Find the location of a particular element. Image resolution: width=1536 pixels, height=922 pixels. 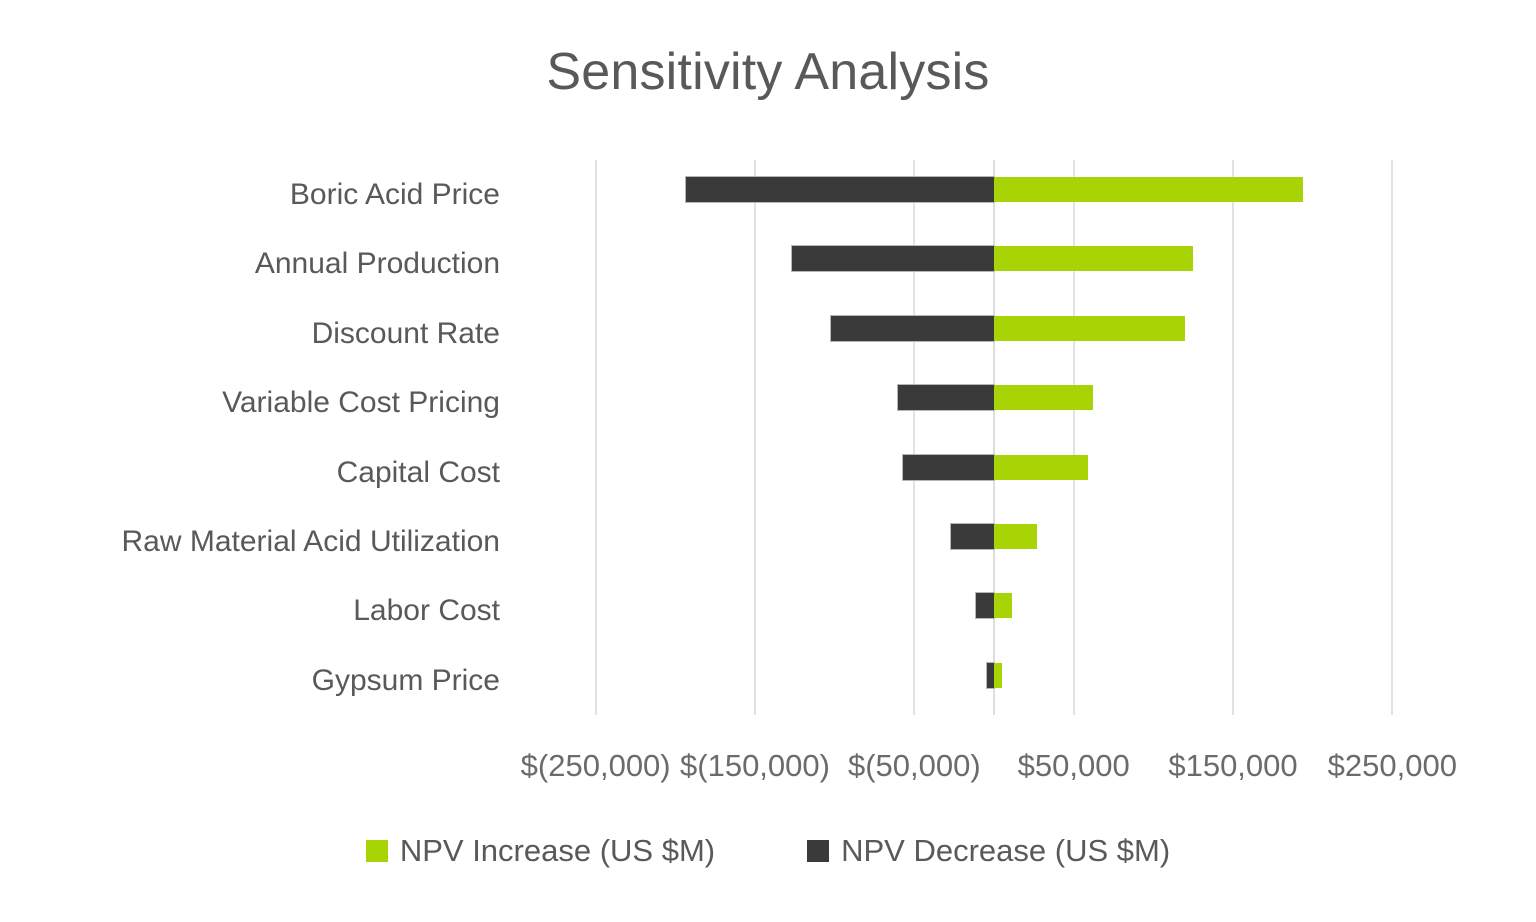

category-label: Annual Production is located at coordinates (377, 264).